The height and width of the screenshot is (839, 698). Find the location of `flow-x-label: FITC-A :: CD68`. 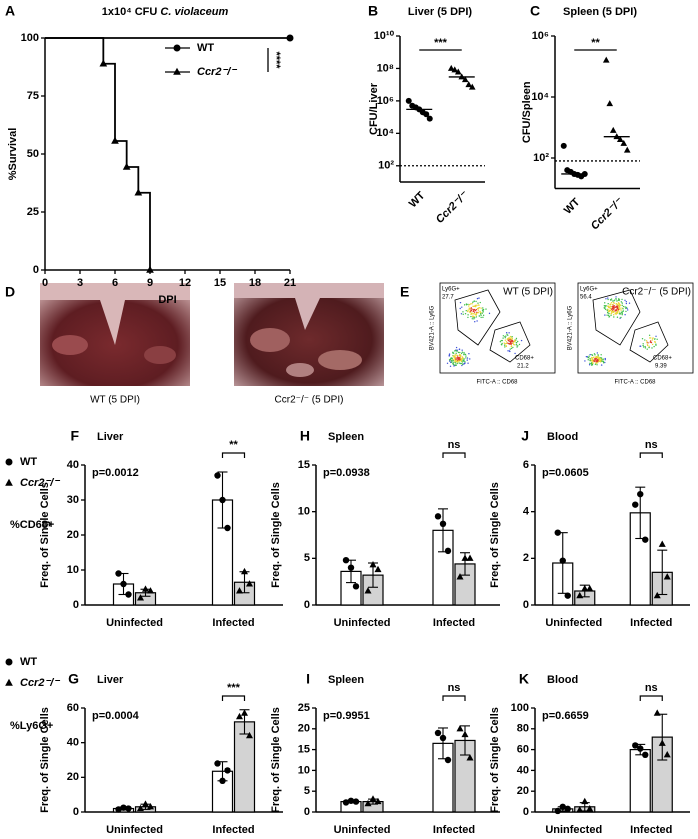

flow-x-label: FITC-A :: CD68 is located at coordinates (497, 383).